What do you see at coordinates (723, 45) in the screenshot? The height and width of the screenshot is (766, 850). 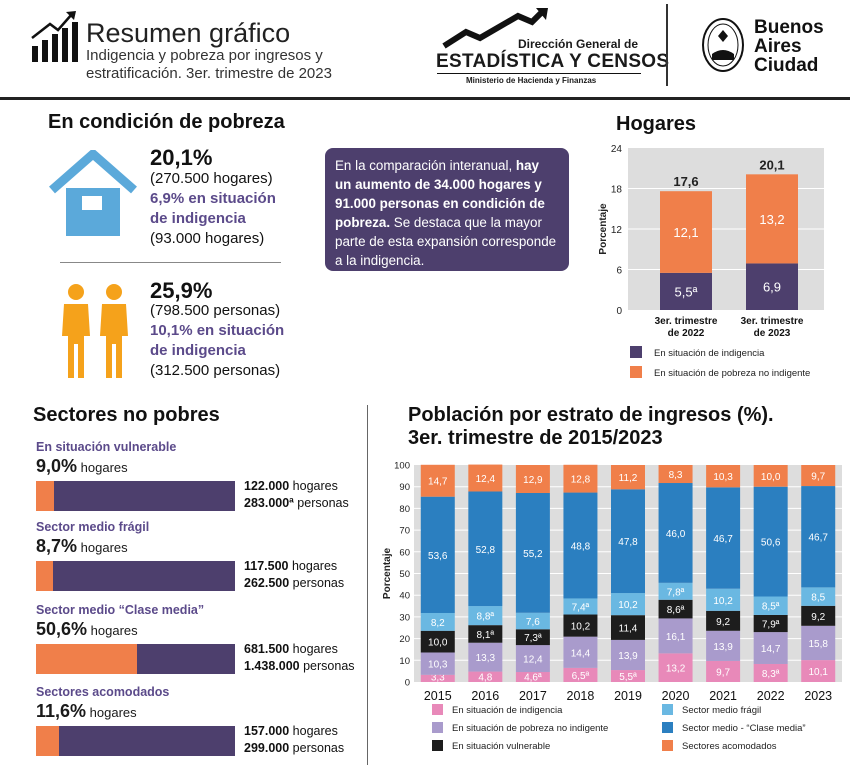 I see `ba-seal-icon` at bounding box center [723, 45].